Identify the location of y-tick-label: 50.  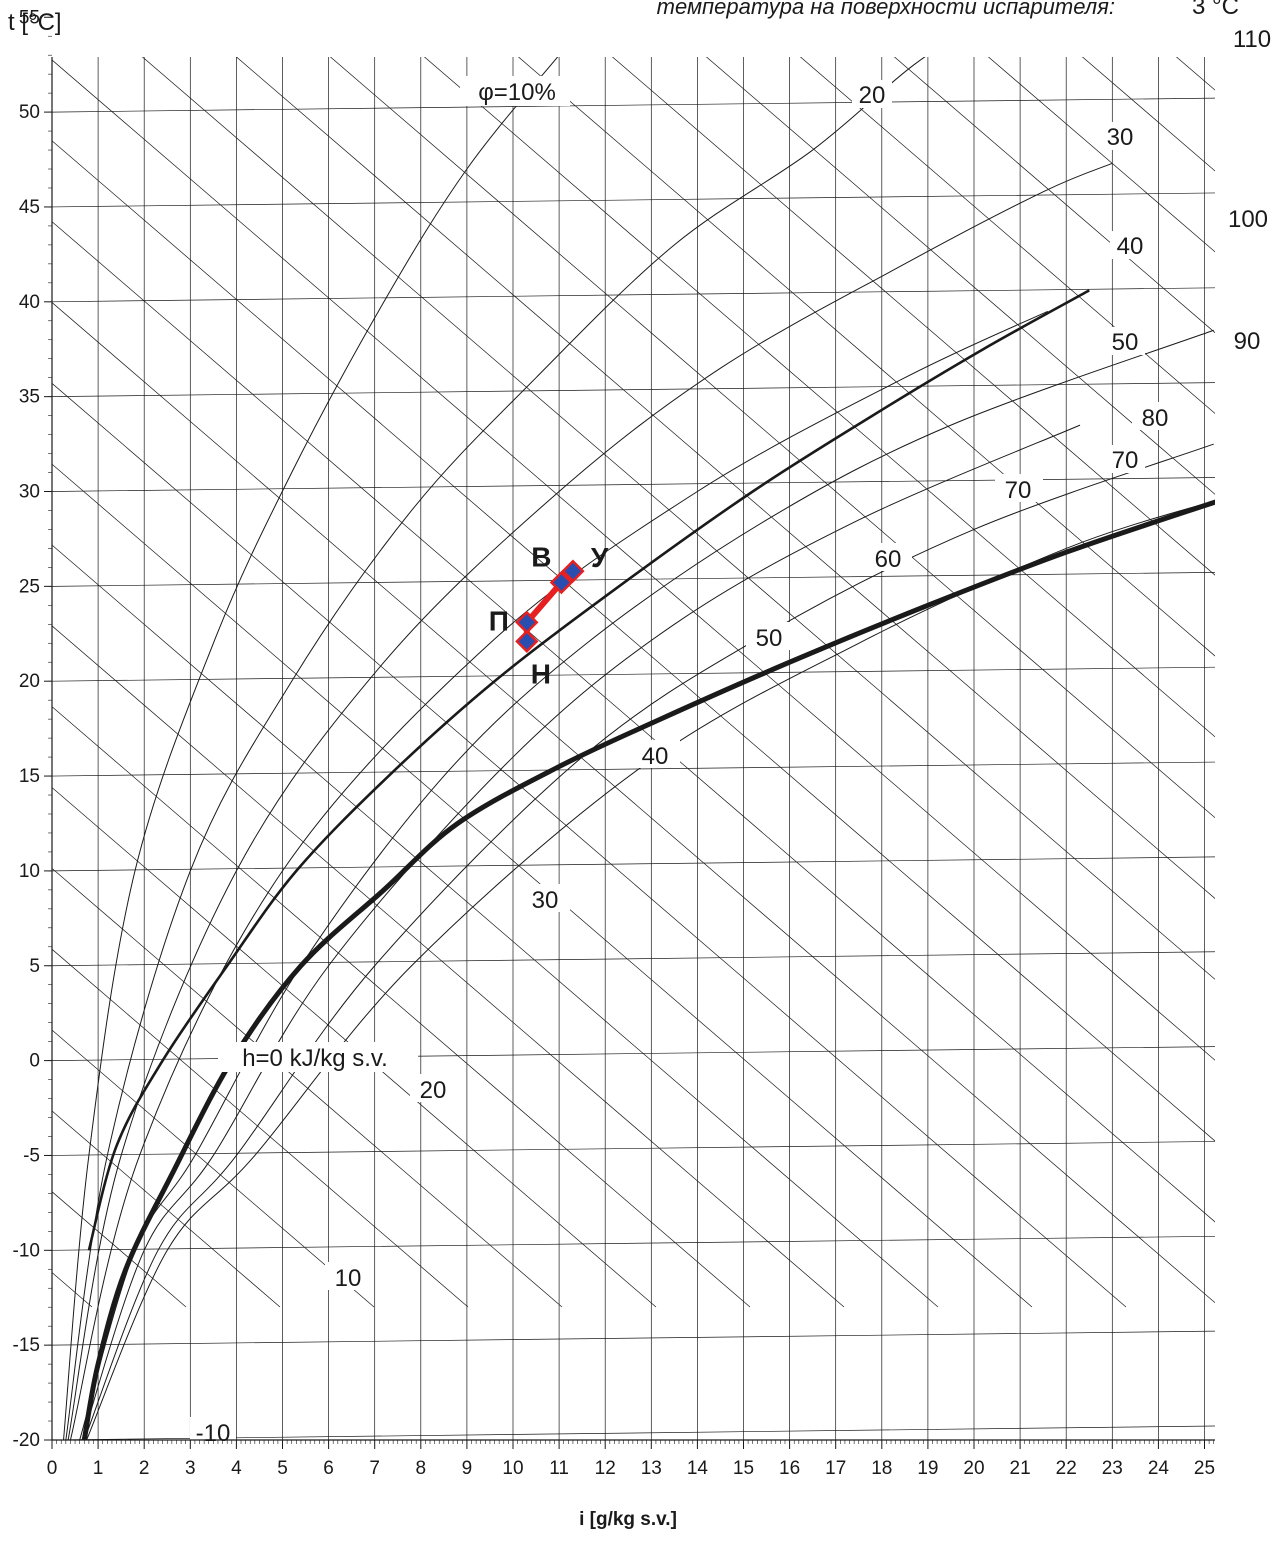
(29, 112).